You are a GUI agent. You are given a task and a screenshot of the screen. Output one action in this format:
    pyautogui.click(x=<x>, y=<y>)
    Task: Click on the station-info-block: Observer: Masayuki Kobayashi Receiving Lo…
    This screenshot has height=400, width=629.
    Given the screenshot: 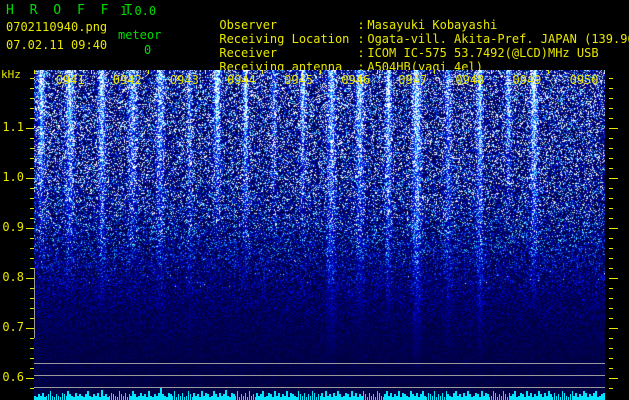 What is the action you would take?
    pyautogui.click(x=402, y=39)
    